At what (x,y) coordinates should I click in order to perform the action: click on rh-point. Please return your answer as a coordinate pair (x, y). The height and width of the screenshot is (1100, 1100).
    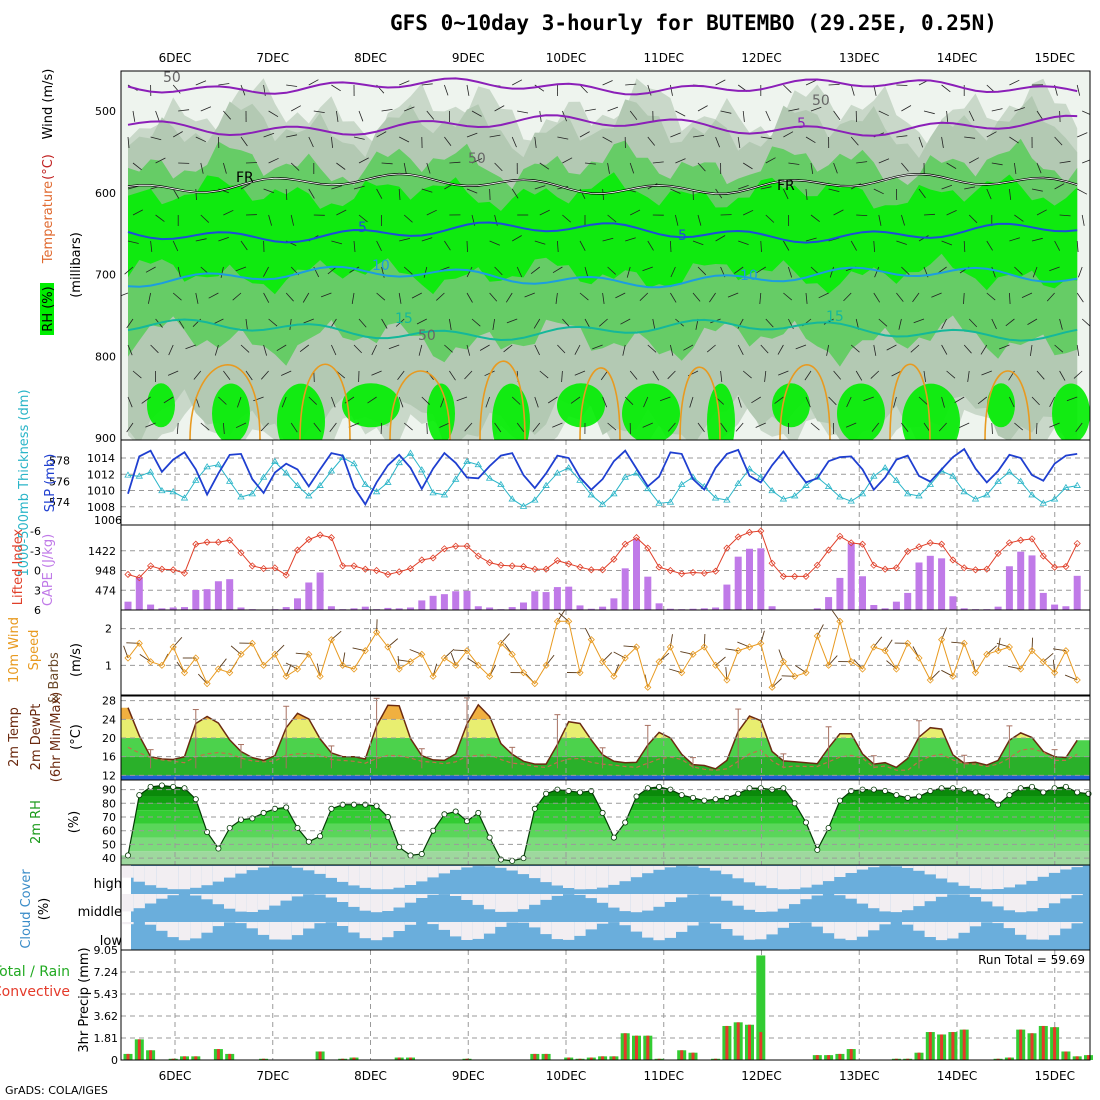
    Looking at the image, I should click on (1009, 795).